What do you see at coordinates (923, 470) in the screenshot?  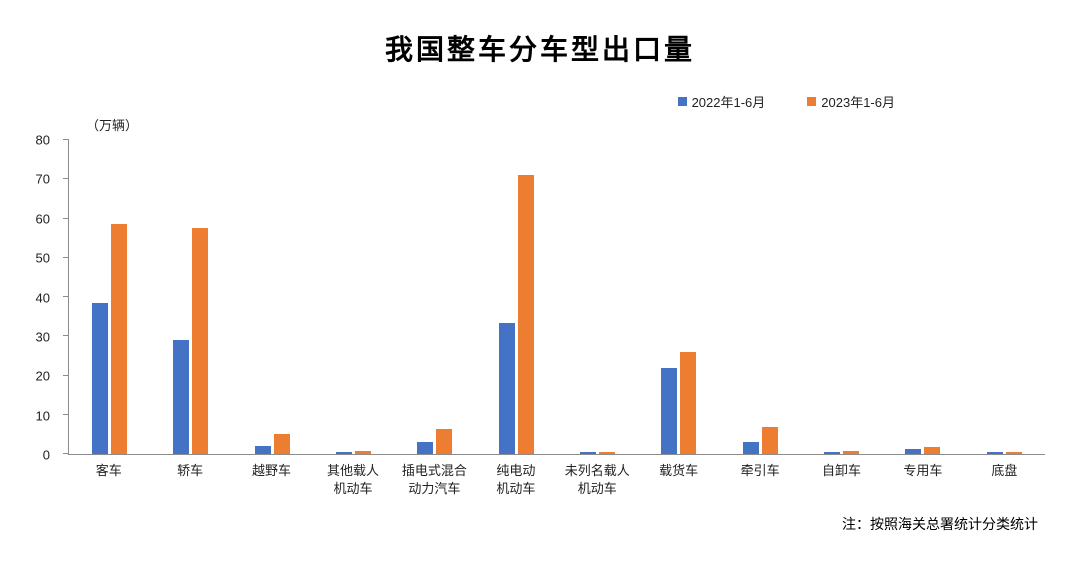 I see `x-category-label: 专用车` at bounding box center [923, 470].